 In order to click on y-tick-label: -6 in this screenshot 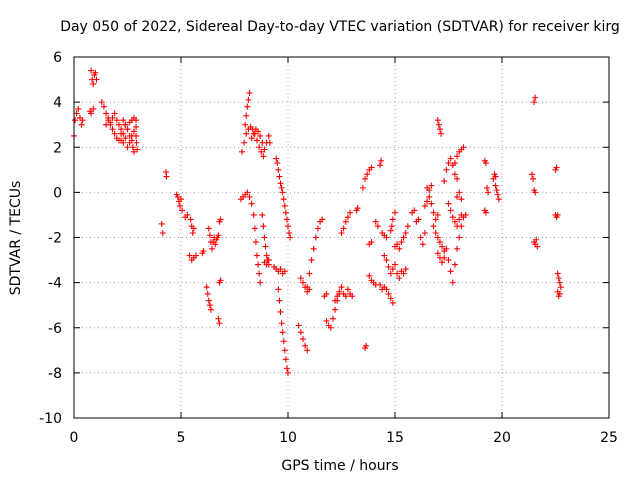, I will do `click(55, 329)`.